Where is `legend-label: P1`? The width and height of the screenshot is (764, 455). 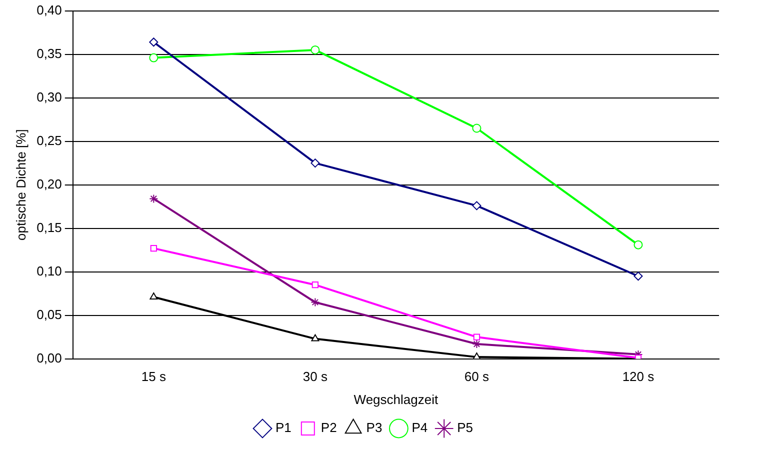
legend-label: P1 is located at coordinates (284, 428).